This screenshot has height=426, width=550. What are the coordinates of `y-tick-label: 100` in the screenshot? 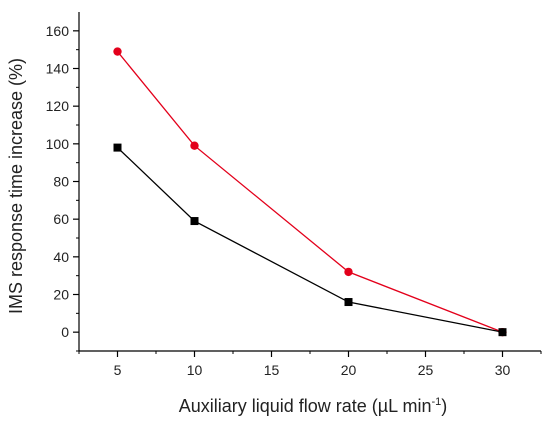 It's located at (58, 144).